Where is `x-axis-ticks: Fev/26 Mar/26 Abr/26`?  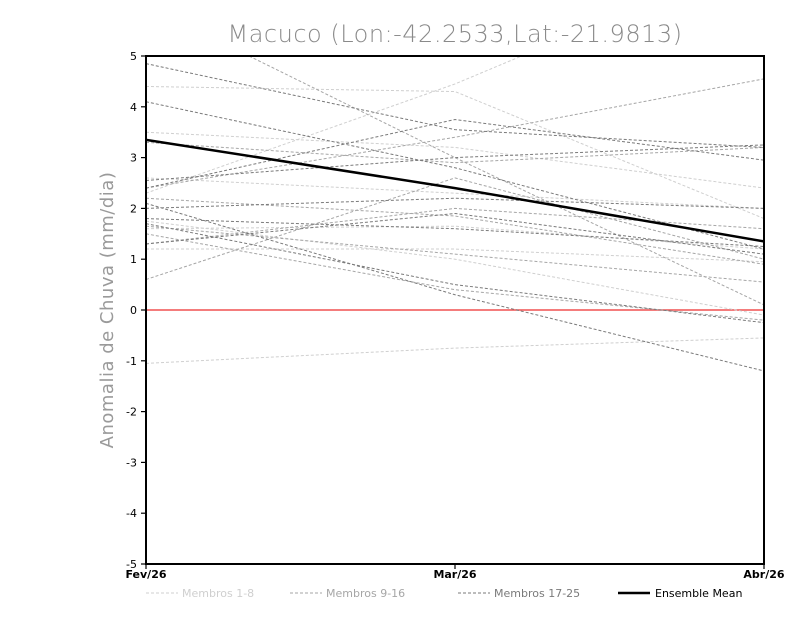
x-axis-ticks: Fev/26 Mar/26 Abr/26 is located at coordinates (455, 572).